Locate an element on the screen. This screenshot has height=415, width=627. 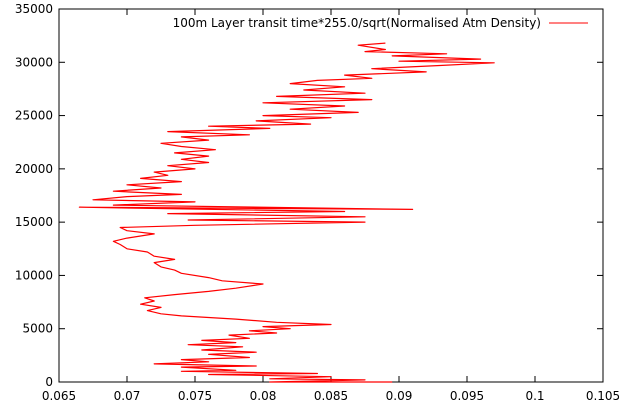
x-tick-label: 0.065 is located at coordinates (59, 396).